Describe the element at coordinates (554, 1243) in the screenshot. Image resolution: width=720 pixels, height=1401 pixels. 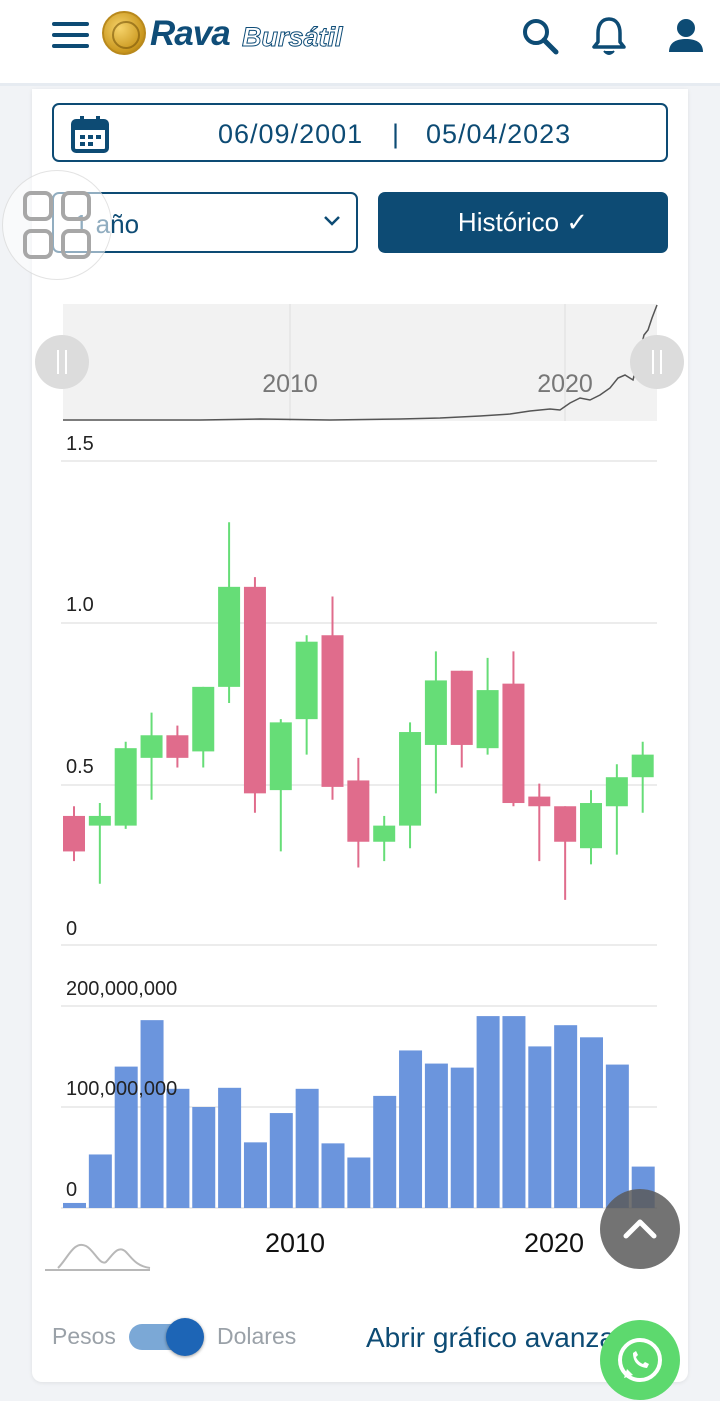
I see `x-tick-label: 2020` at that location.